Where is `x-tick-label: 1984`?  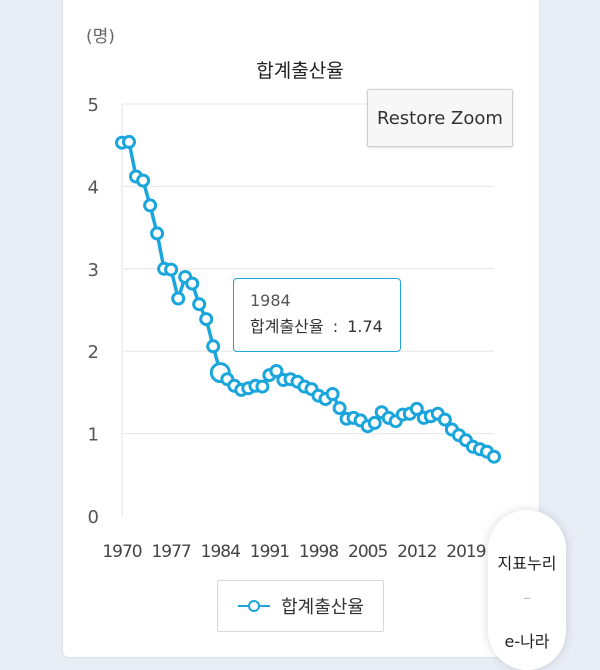 x-tick-label: 1984 is located at coordinates (220, 552).